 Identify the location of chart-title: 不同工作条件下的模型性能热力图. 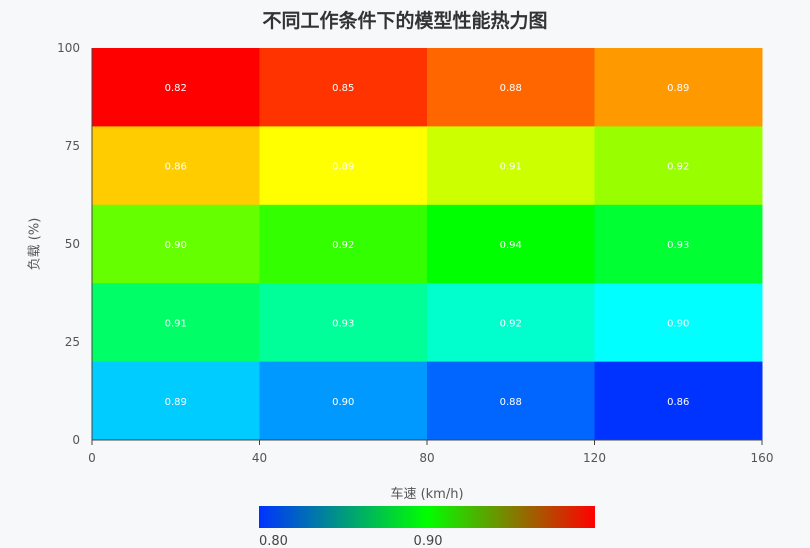
(405, 21).